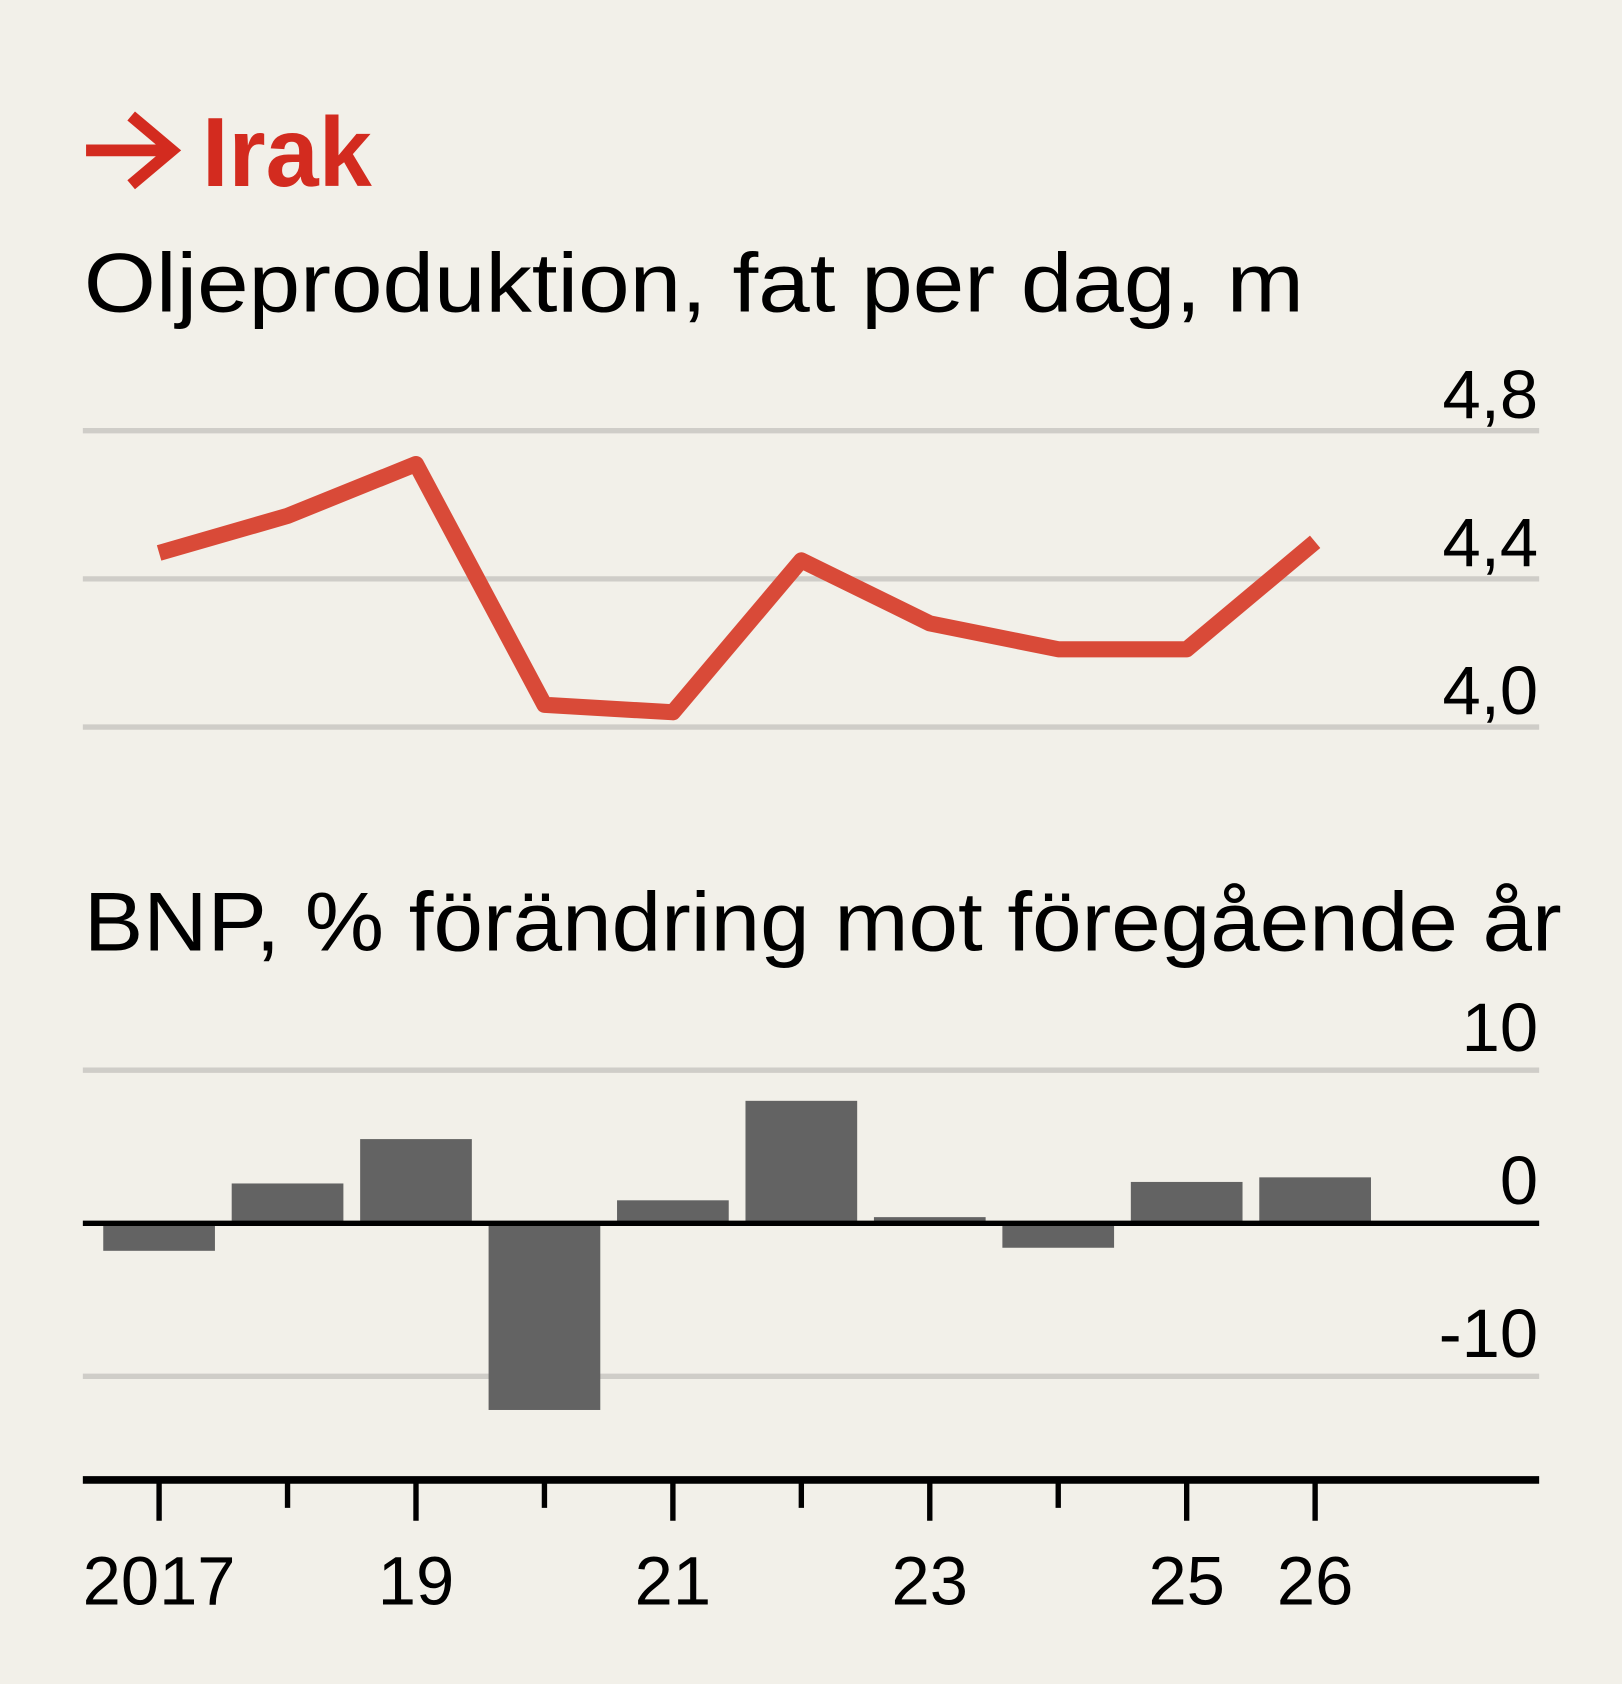 The width and height of the screenshot is (1622, 1684). What do you see at coordinates (1491, 394) in the screenshot?
I see `y-tick-label: 4,8` at bounding box center [1491, 394].